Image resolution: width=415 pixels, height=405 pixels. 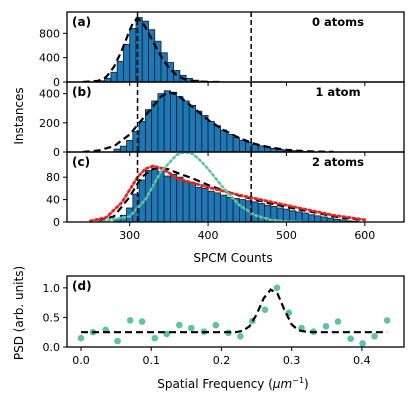 What do you see at coordinates (337, 92) in the screenshot?
I see `panel-annotation: 1 atom` at bounding box center [337, 92].